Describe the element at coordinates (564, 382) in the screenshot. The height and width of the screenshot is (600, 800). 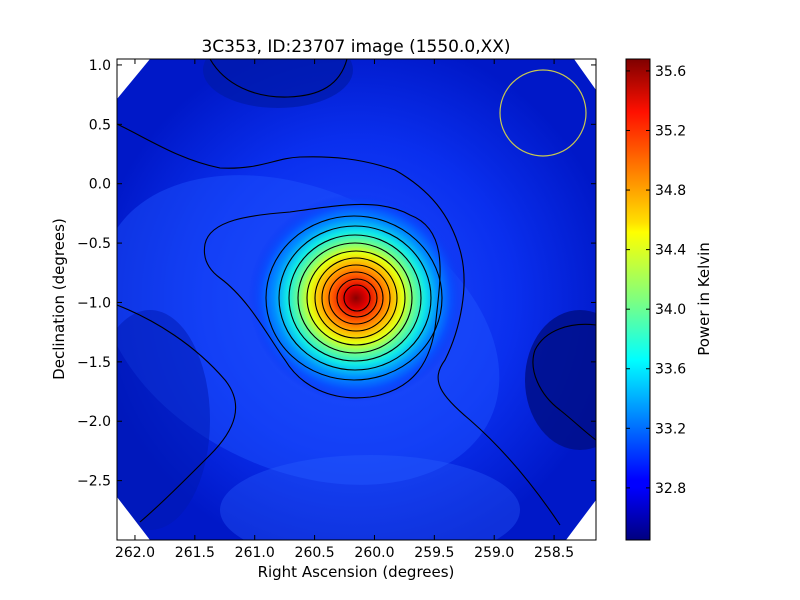
I see `contour-right-dip` at that location.